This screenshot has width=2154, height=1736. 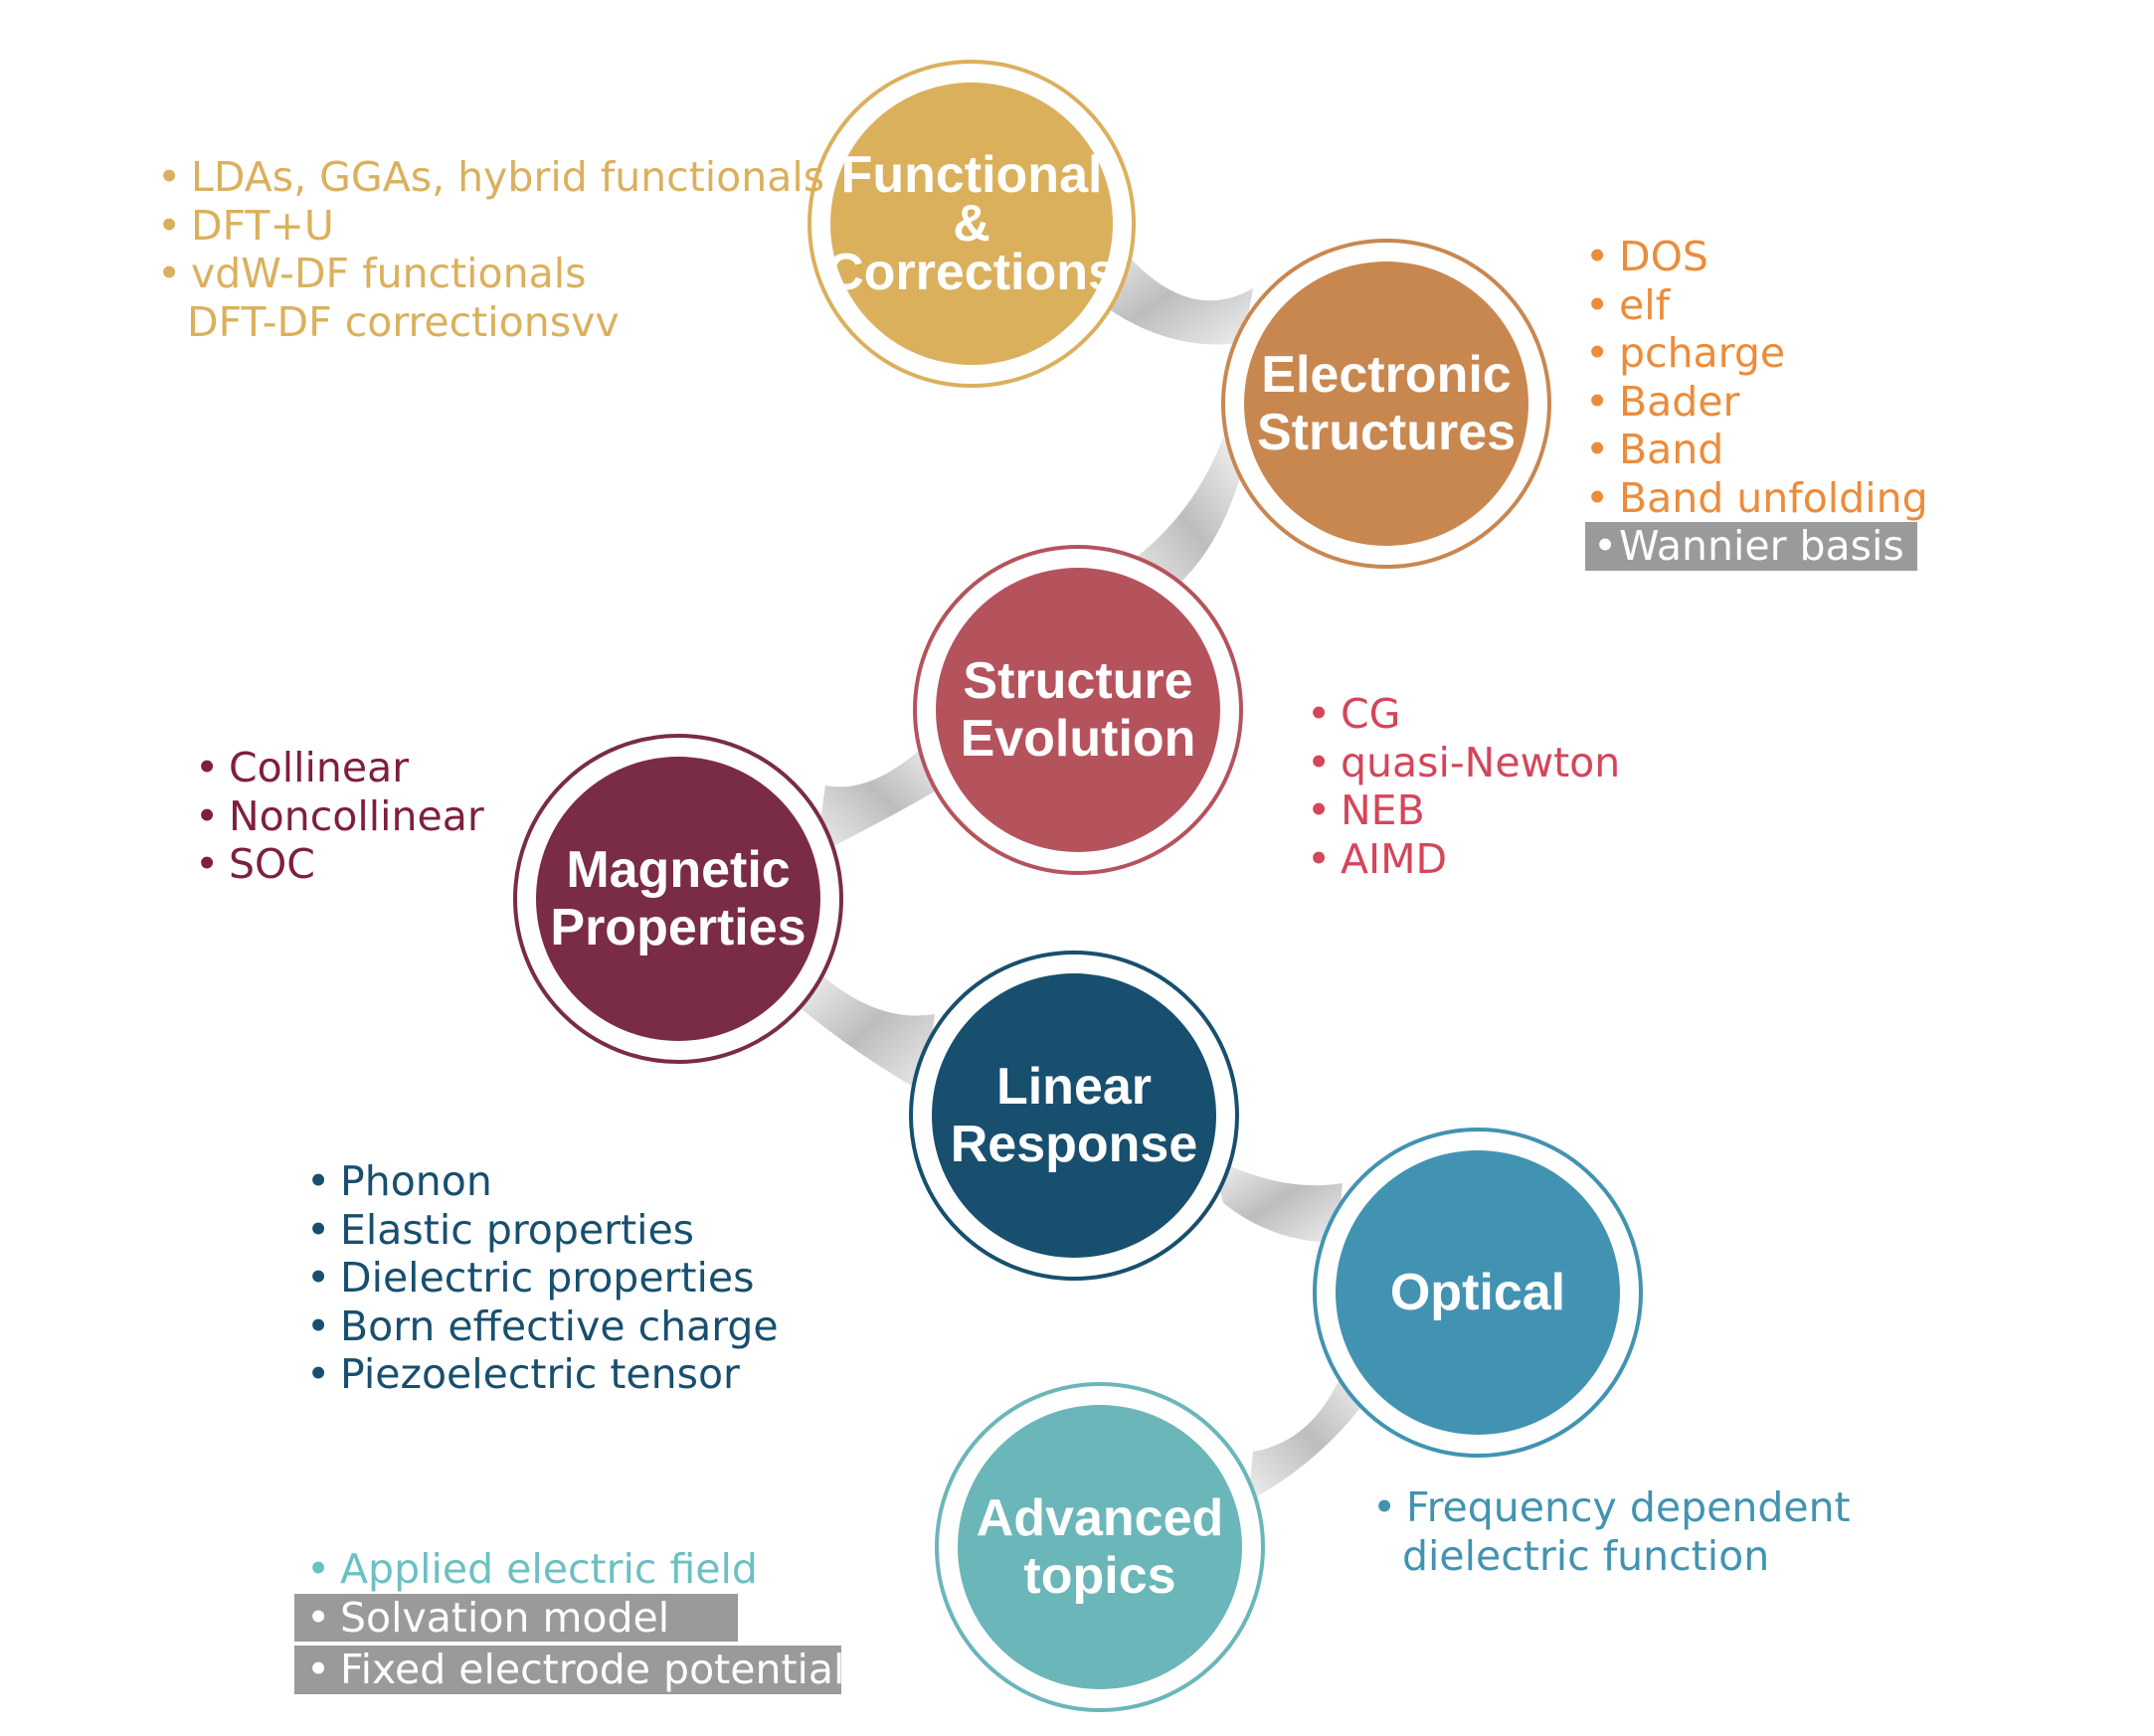 I want to click on node-functional-corrections: Functional & Corrections, so click(x=972, y=224).